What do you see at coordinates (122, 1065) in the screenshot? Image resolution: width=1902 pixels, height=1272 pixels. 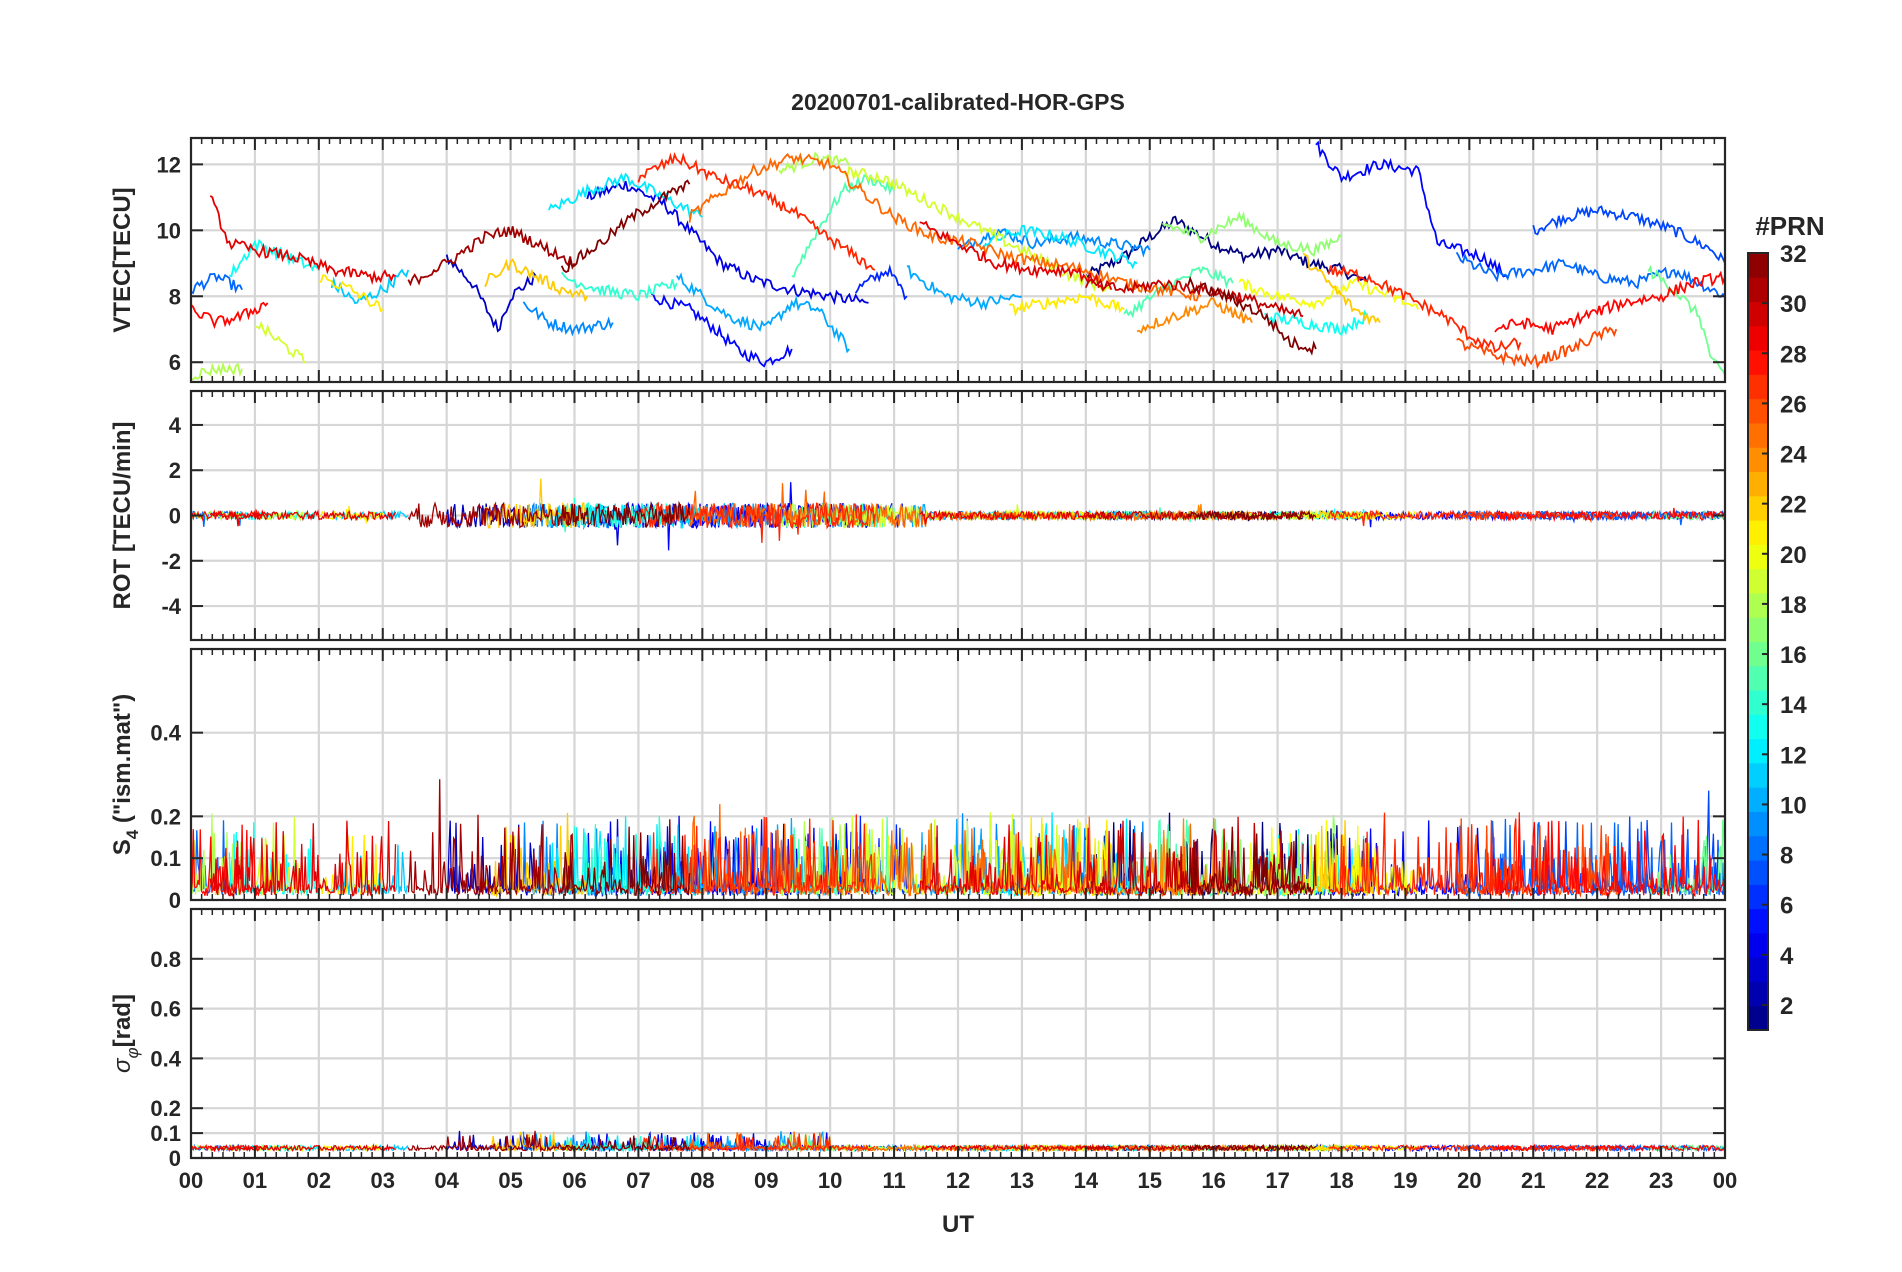 I see `y-label-main: σ` at bounding box center [122, 1065].